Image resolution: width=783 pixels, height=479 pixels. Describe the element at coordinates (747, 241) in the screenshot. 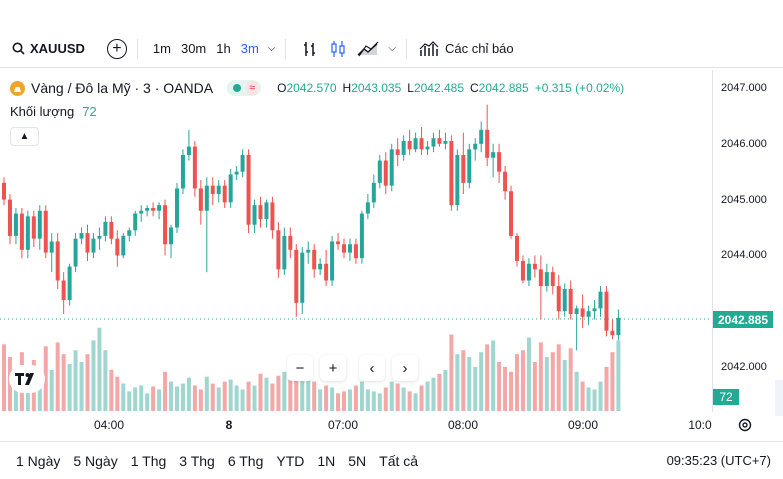

I see `price-scale: 2047.000 2046.000 2045.000 2044.000 2042.000` at that location.